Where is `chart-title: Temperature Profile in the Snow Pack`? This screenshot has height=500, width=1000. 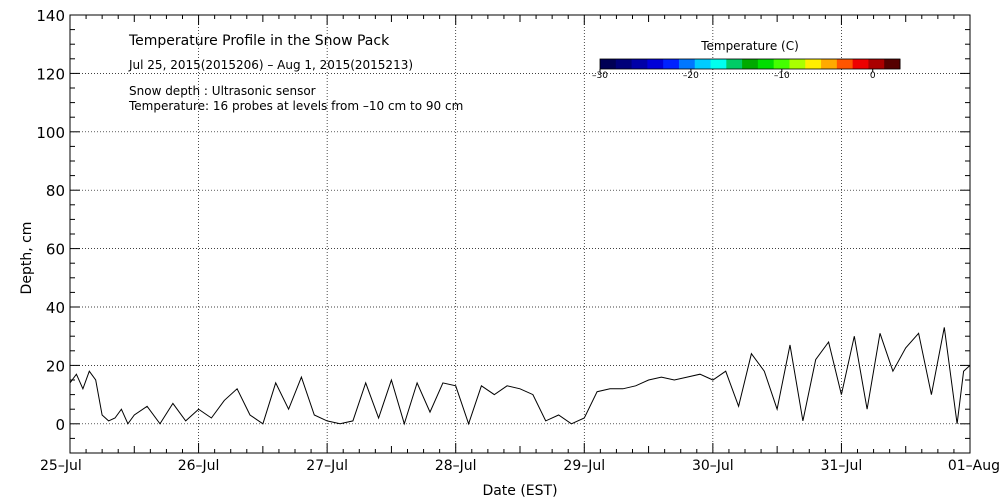
chart-title: Temperature Profile in the Snow Pack is located at coordinates (259, 41).